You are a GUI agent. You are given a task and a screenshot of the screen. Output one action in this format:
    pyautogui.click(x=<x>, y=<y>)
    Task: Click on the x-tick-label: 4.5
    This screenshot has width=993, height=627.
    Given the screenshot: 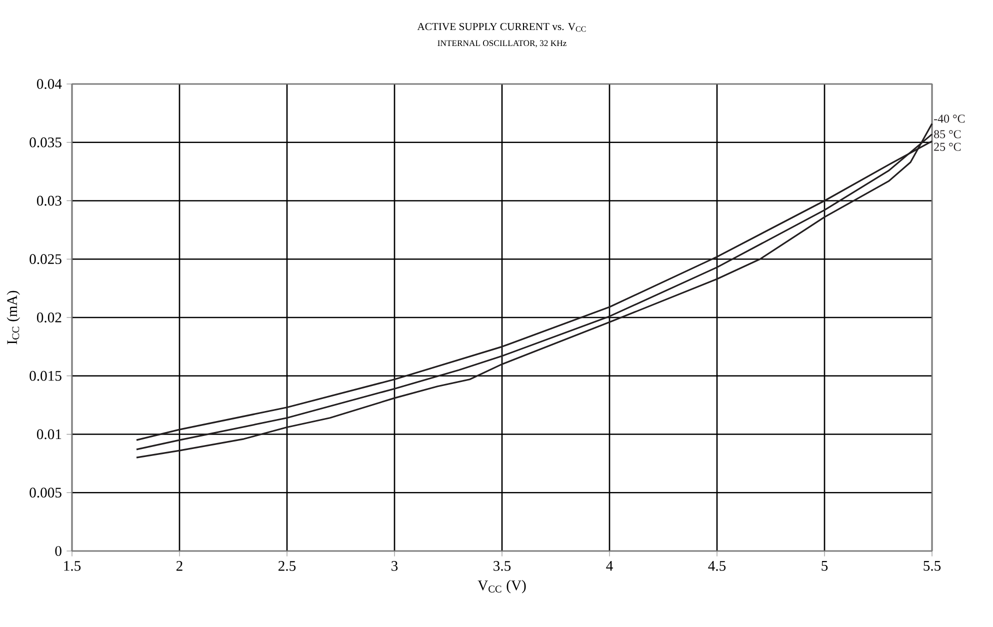 What is the action you would take?
    pyautogui.click(x=717, y=566)
    